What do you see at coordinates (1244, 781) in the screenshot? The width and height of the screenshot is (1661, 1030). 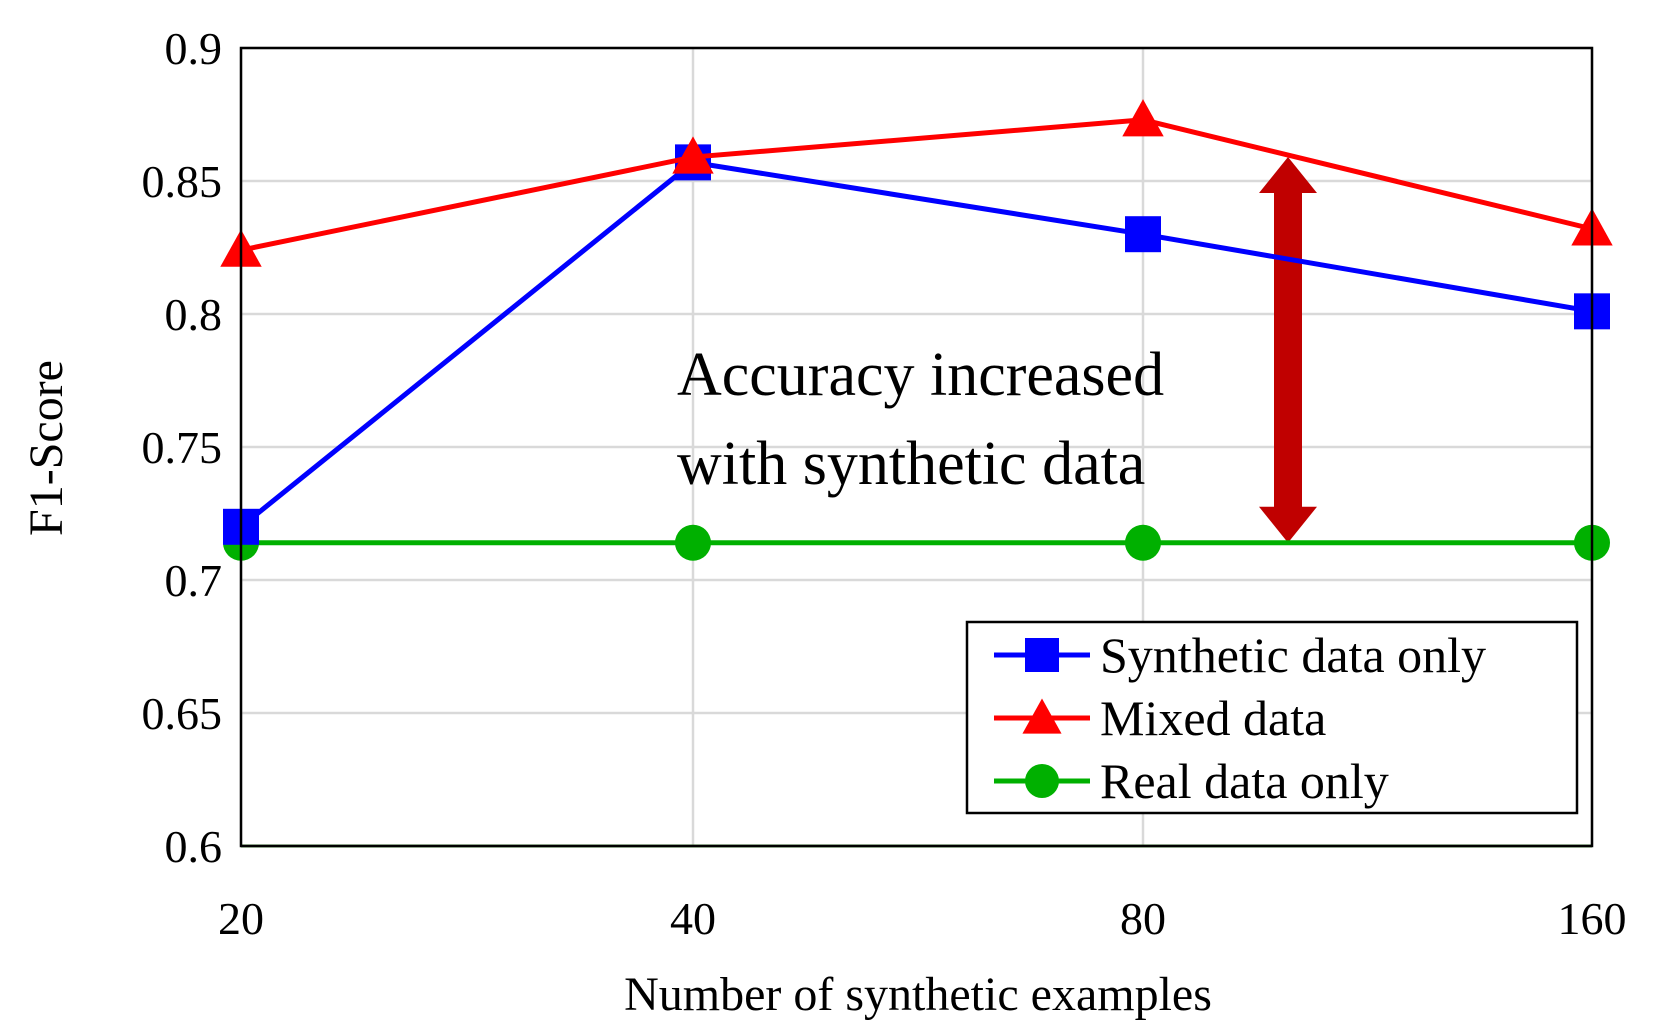 I see `legend-label: Real data only` at bounding box center [1244, 781].